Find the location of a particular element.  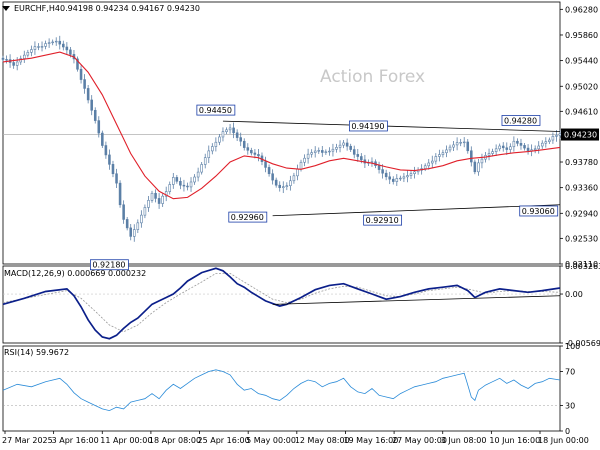

x-tick-label: 27 May 00:00 is located at coordinates (419, 440).